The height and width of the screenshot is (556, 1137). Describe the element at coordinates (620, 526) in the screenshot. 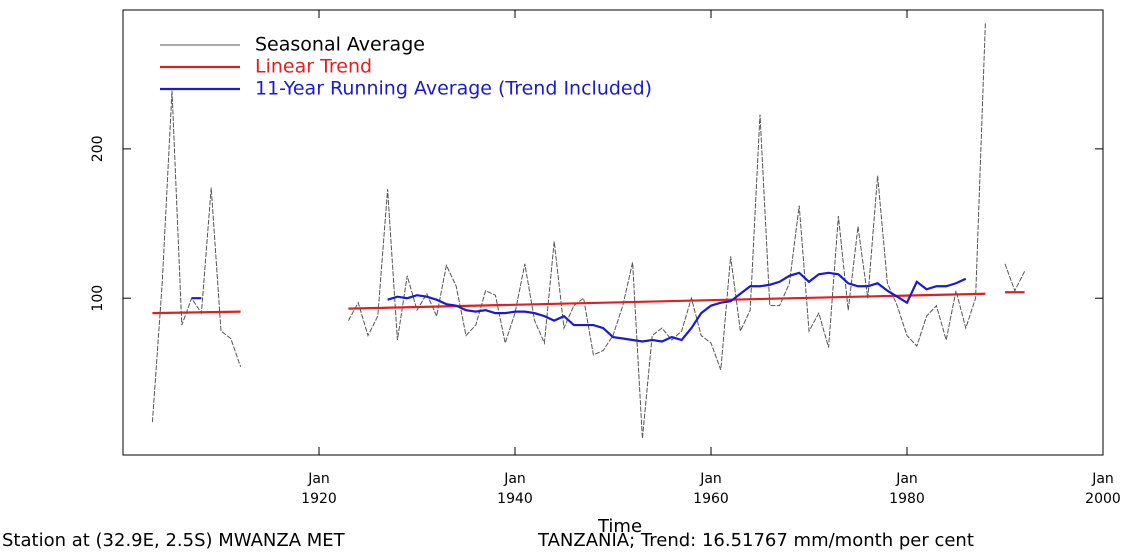

I see `x-axis-label: Time` at that location.